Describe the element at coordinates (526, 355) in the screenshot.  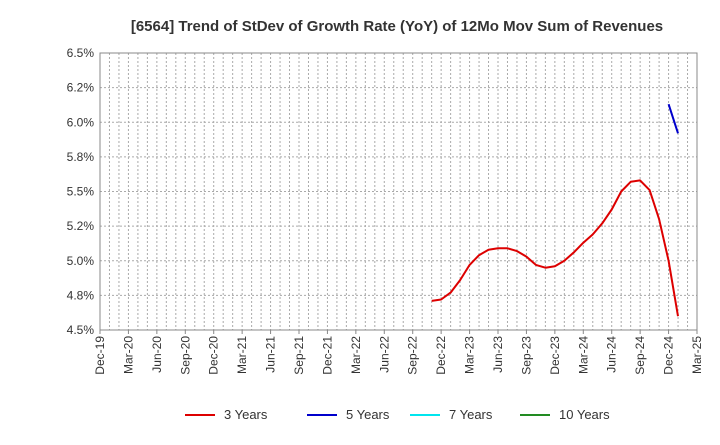
I see `x-tick-label: Sep-23` at that location.